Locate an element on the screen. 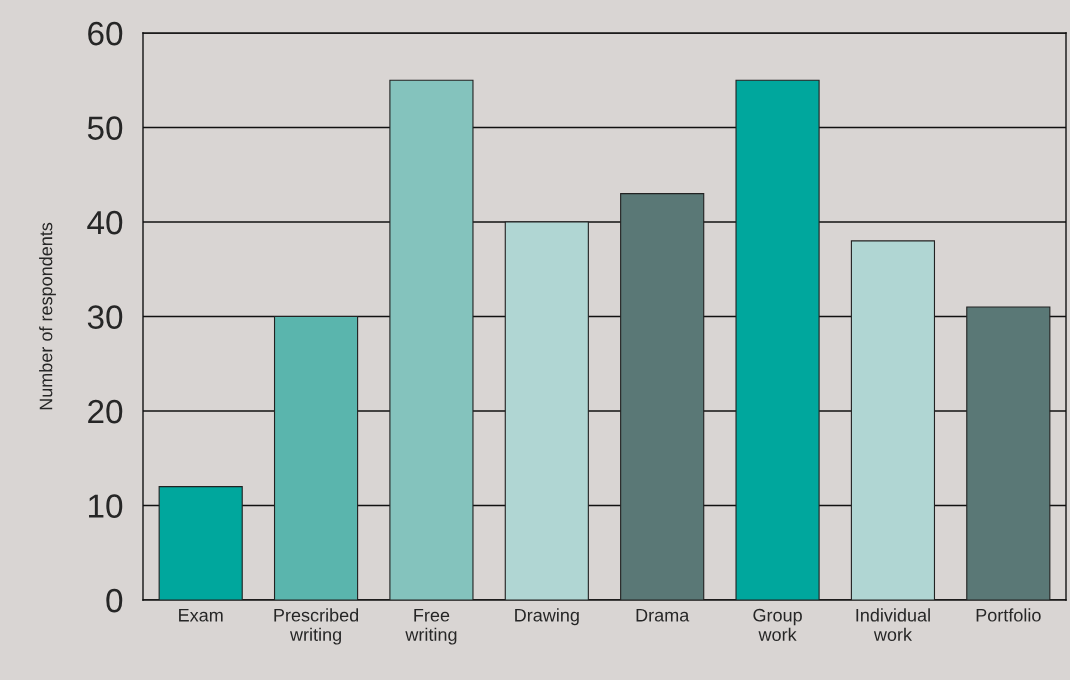  x-tick-label: Drama is located at coordinates (663, 615).